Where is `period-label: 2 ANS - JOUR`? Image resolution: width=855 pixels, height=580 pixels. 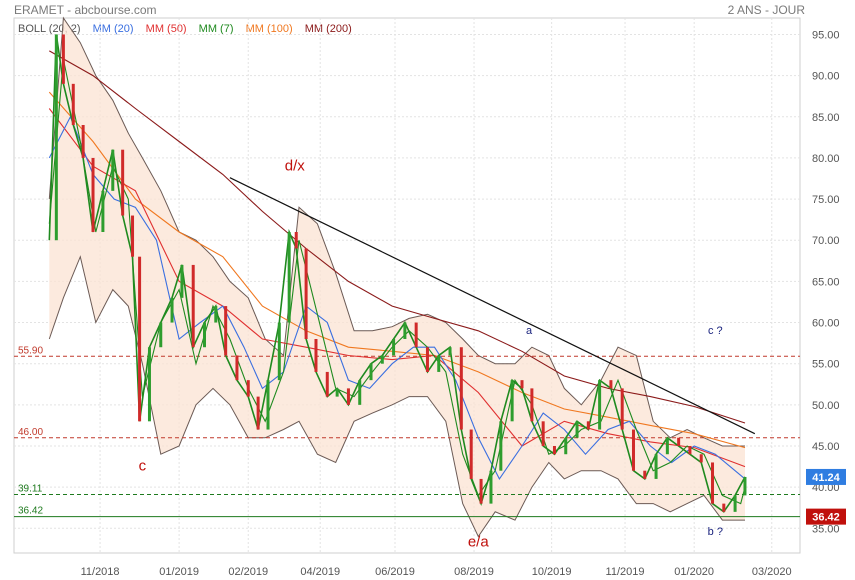
period-label: 2 ANS - JOUR is located at coordinates (766, 10).